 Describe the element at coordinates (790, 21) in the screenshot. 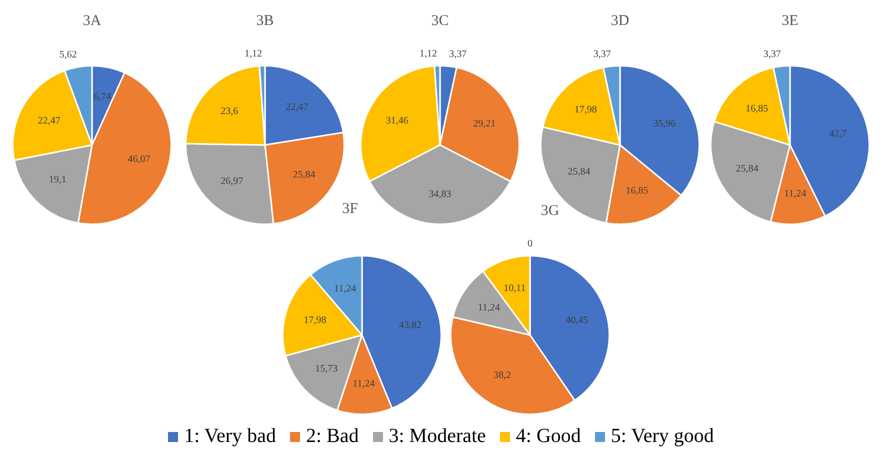

I see `chart-title: 3E` at that location.